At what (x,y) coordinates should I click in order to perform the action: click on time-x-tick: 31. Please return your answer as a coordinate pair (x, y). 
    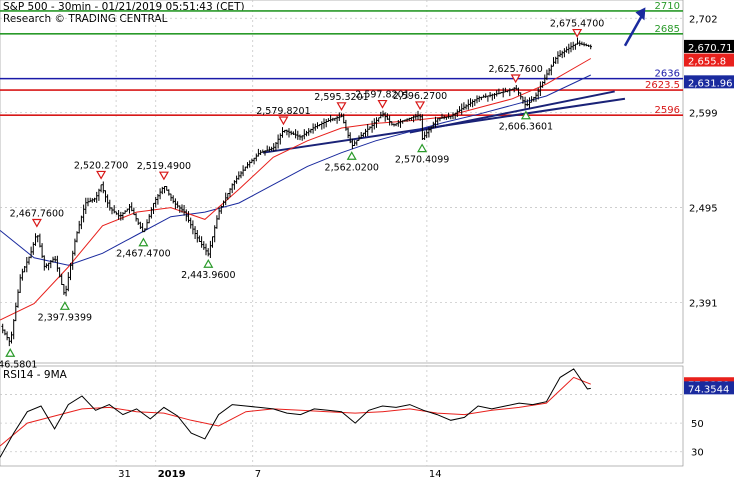
    Looking at the image, I should click on (124, 474).